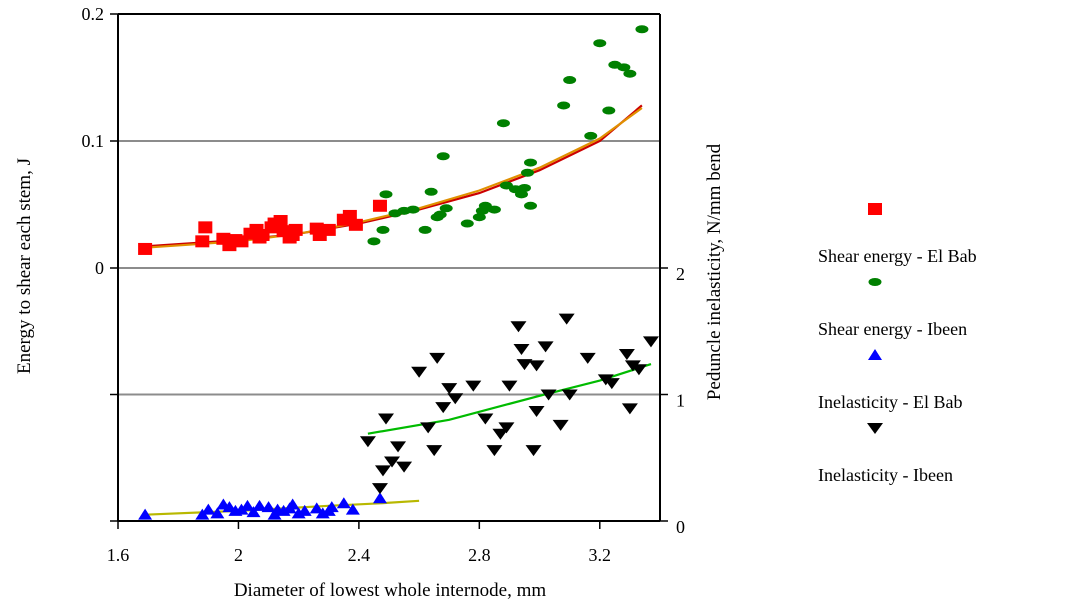 This screenshot has height=607, width=1087. Describe the element at coordinates (890, 402) in the screenshot. I see `legend-label: Inelasticity - El Bab` at that location.